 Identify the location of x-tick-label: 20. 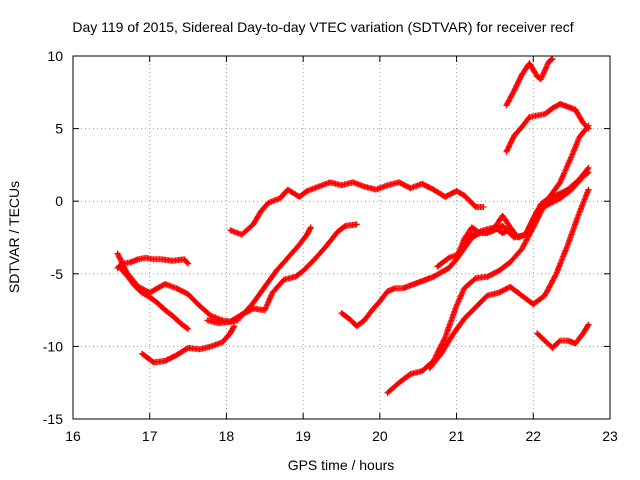
(380, 436).